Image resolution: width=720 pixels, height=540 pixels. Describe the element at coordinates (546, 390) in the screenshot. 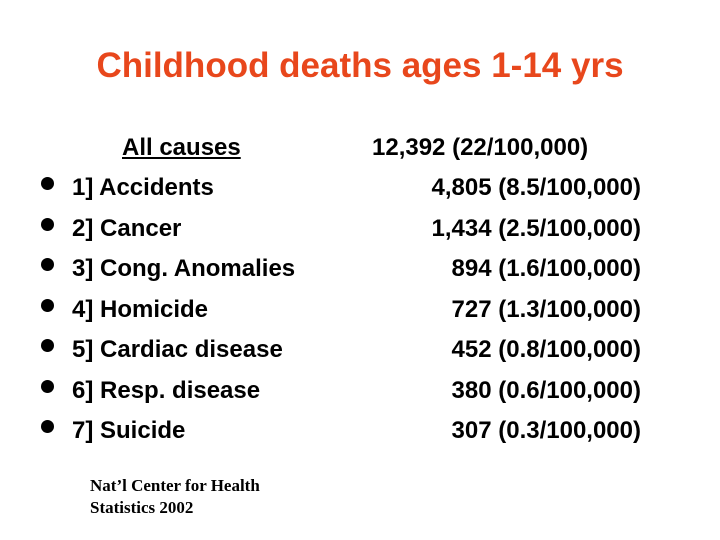

I see `cause-value: 380 (0.6/100,000)` at that location.